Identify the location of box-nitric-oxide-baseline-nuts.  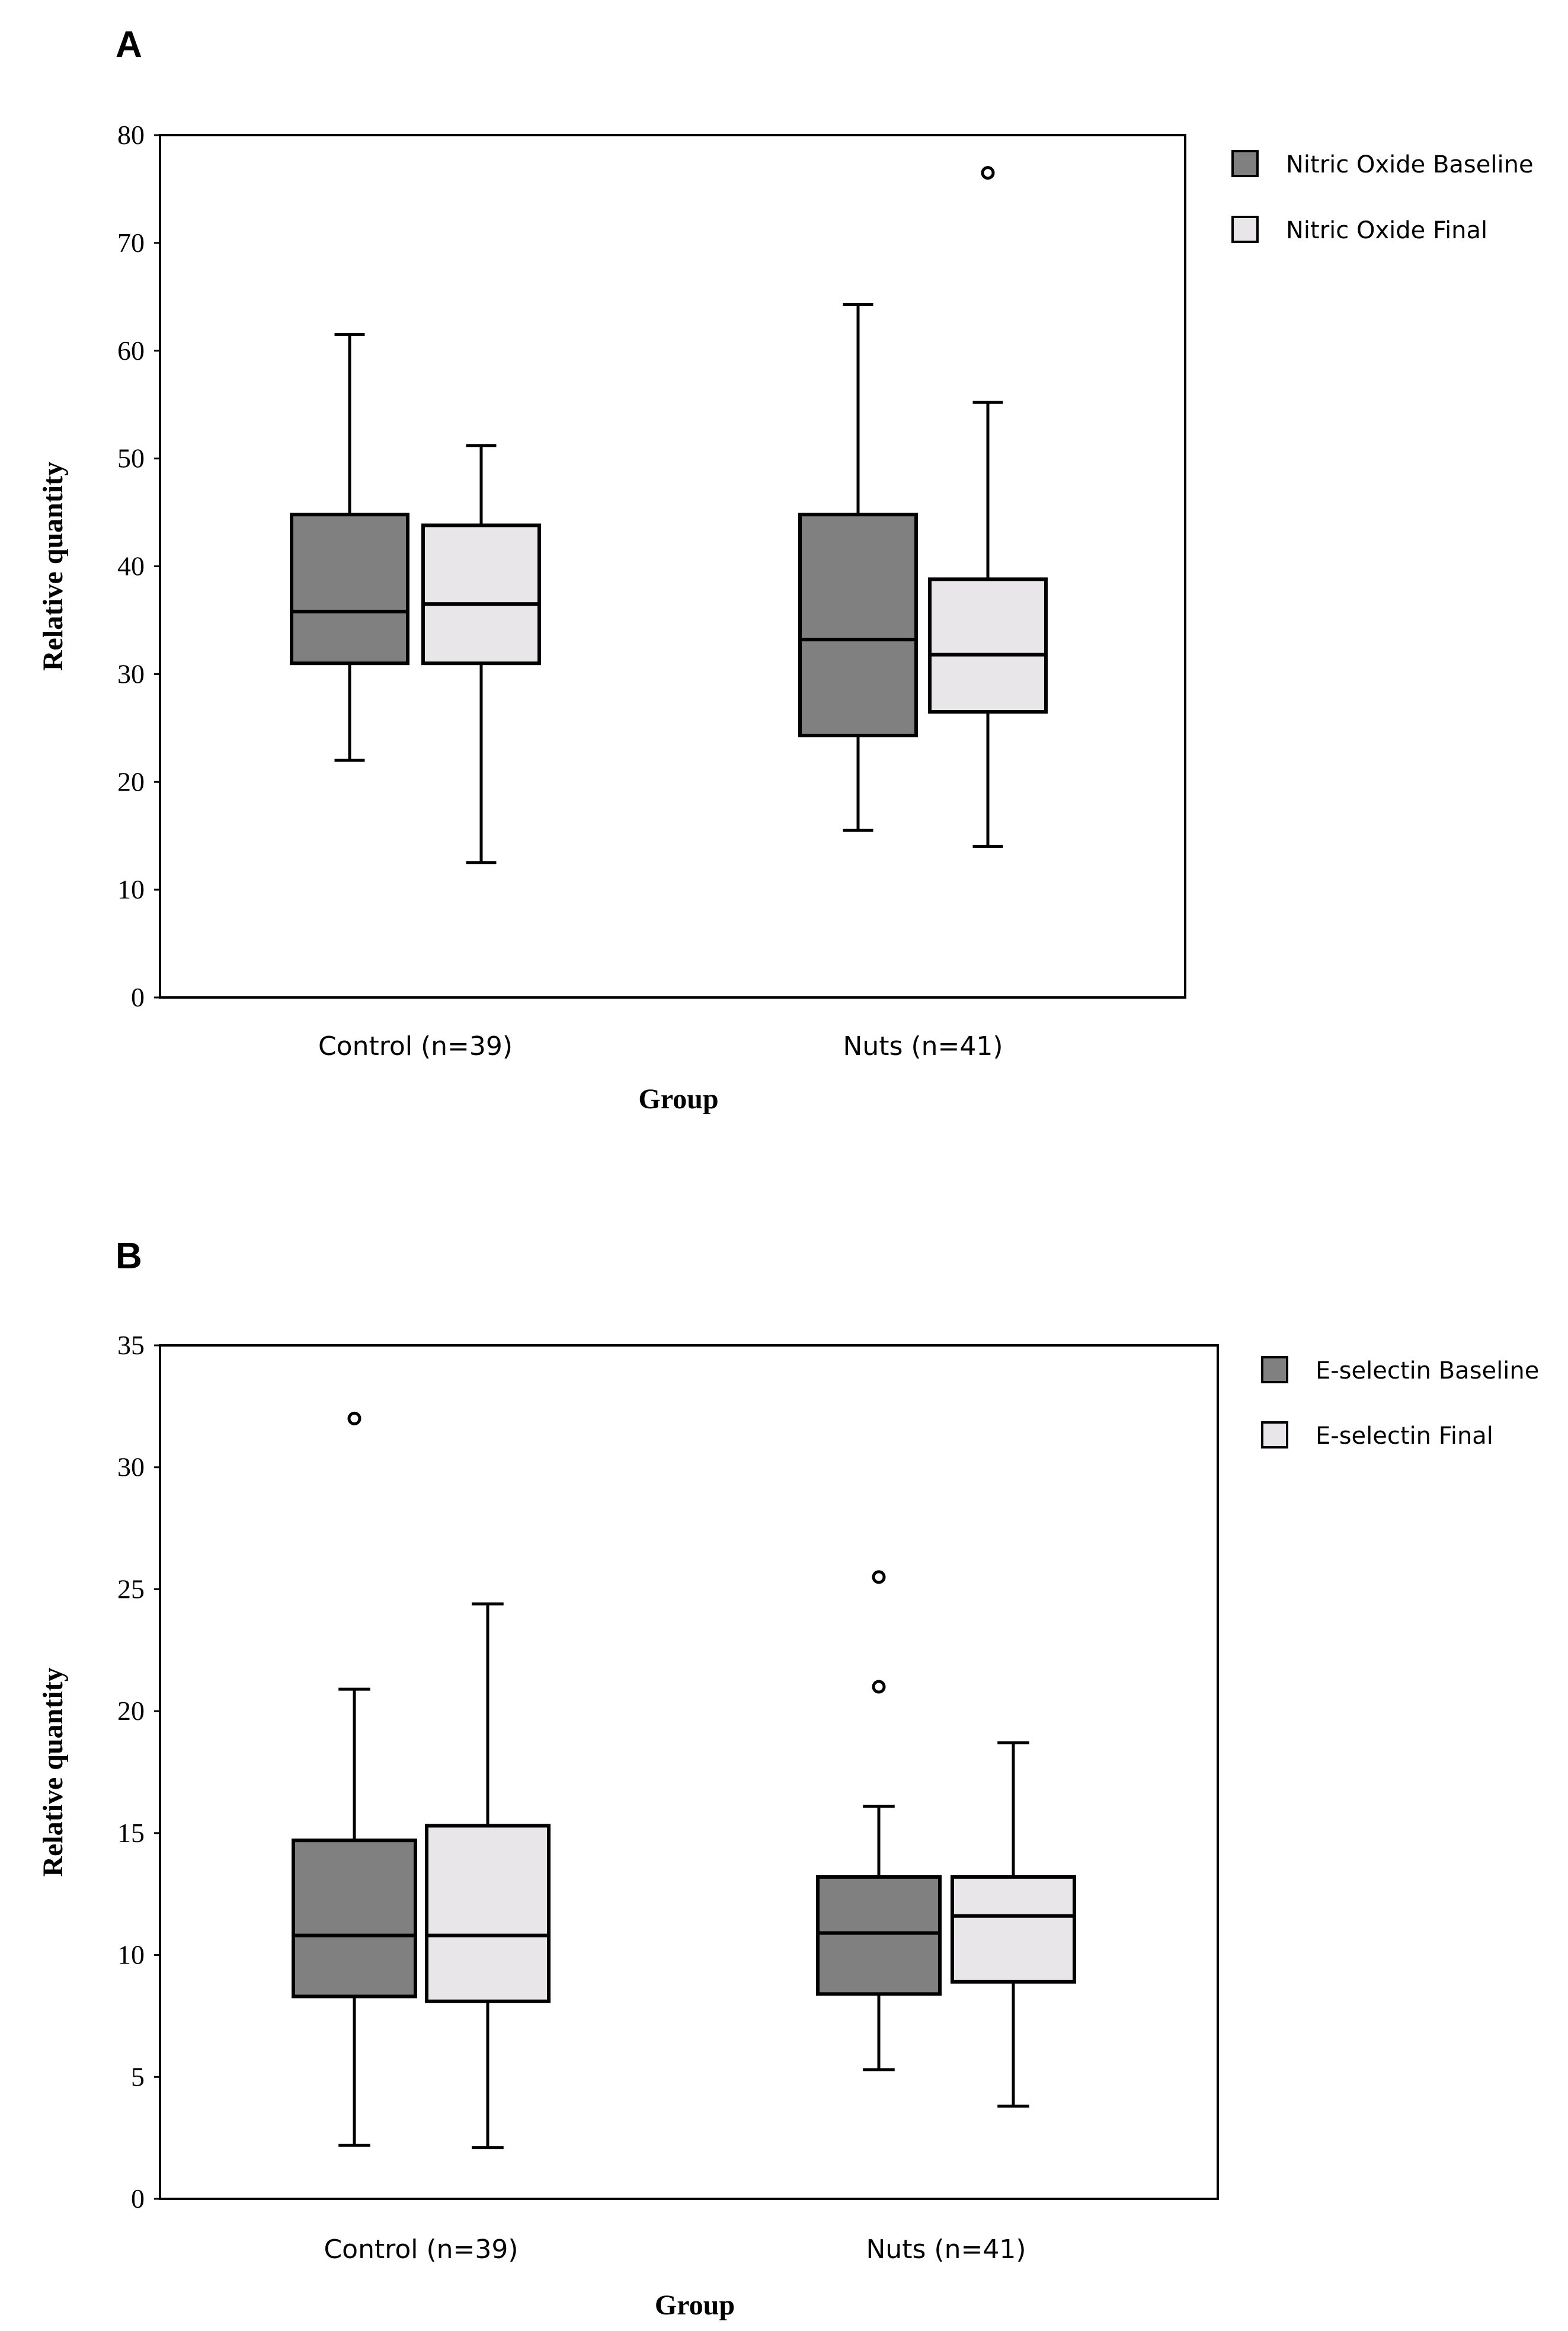
(858, 567).